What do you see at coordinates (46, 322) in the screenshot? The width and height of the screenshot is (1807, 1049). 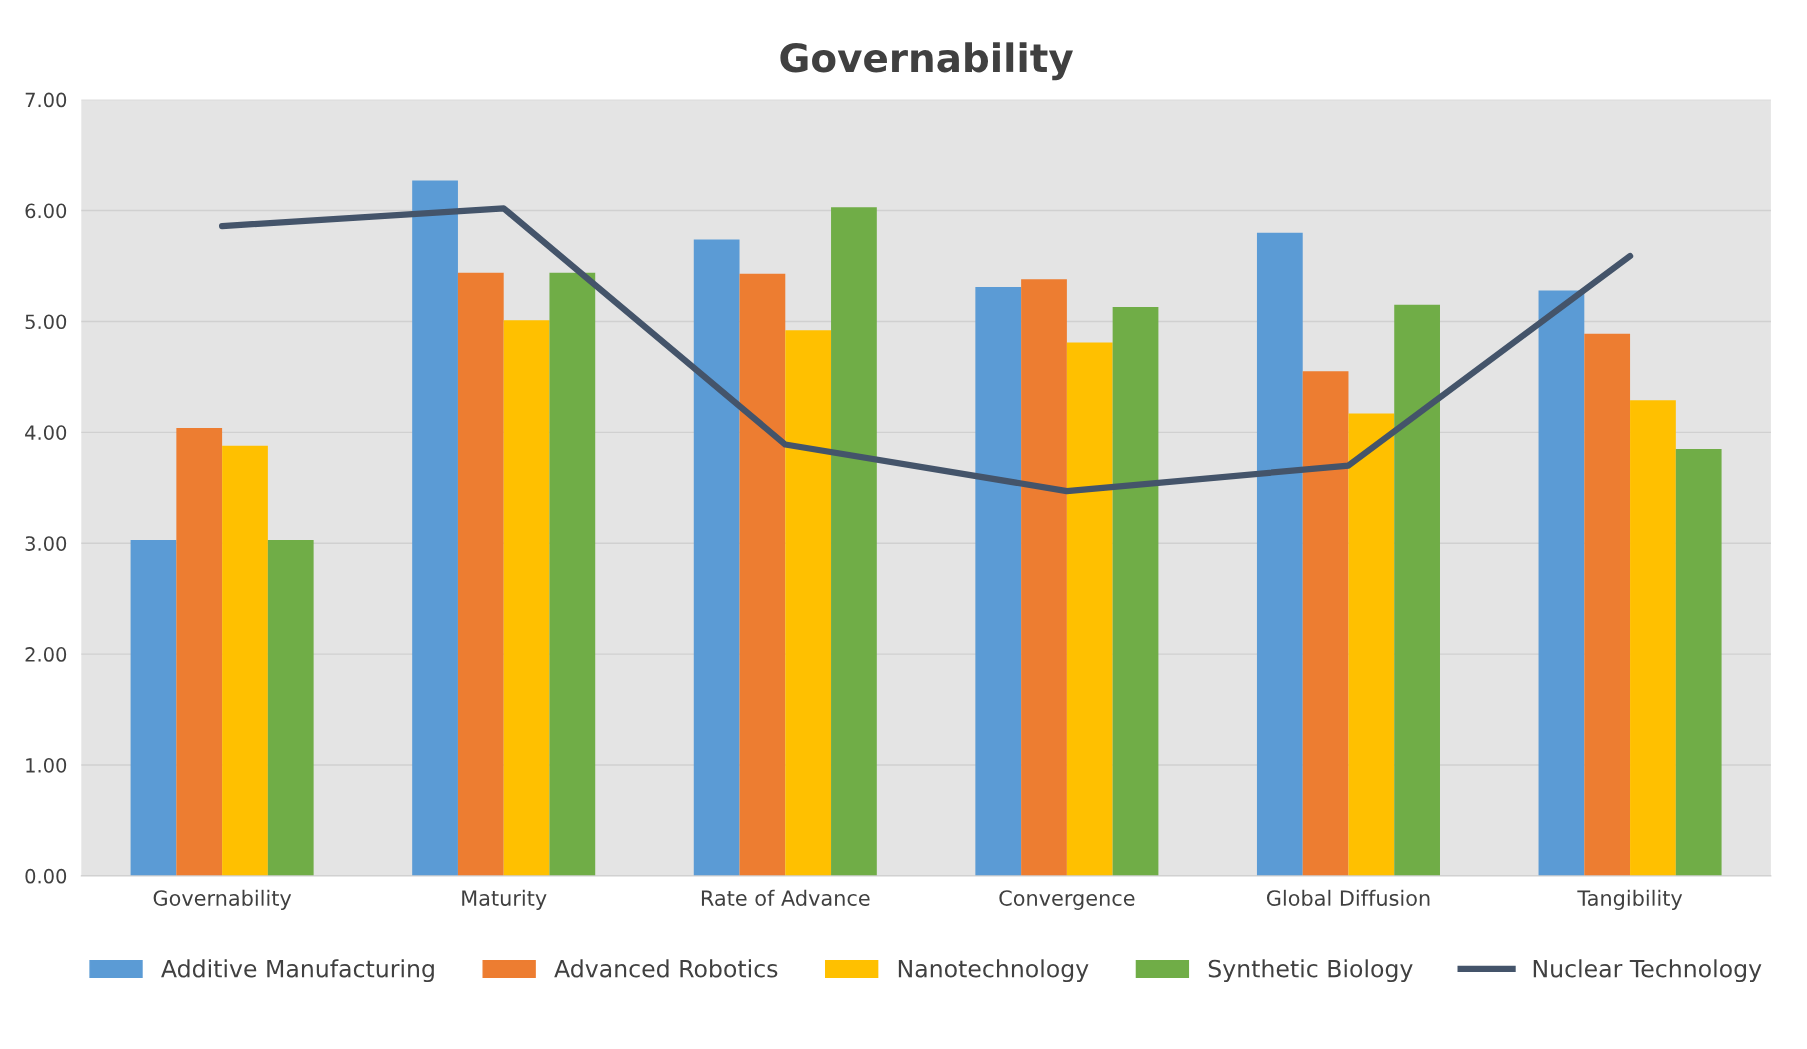 I see `y-tick-label: 5.00` at bounding box center [46, 322].